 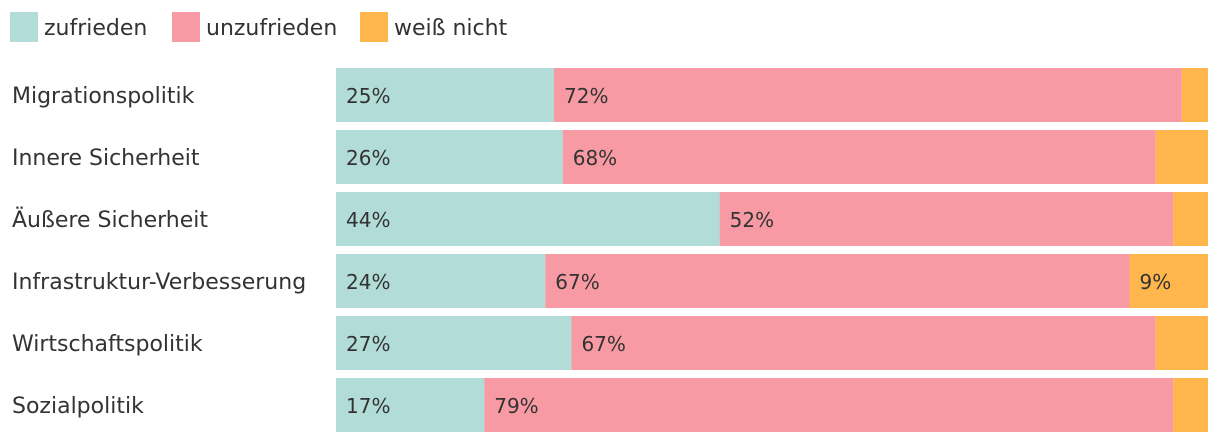 What do you see at coordinates (1181, 343) in the screenshot?
I see `bar-wirtschaftspolitik-weiss-nicht` at bounding box center [1181, 343].